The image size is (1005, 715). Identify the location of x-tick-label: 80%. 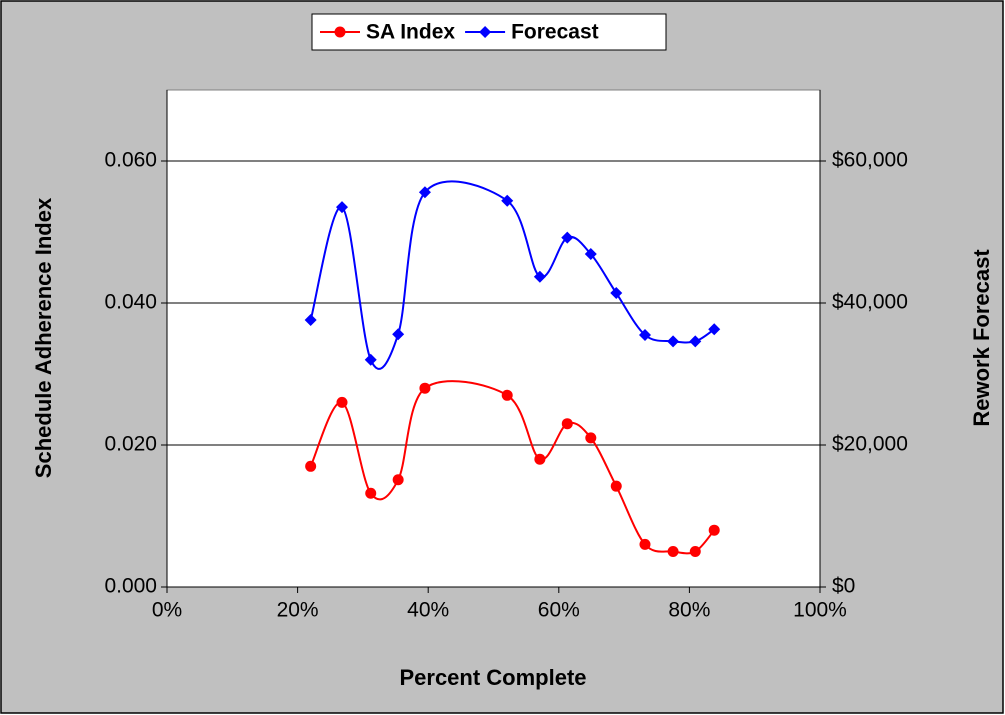
(689, 610).